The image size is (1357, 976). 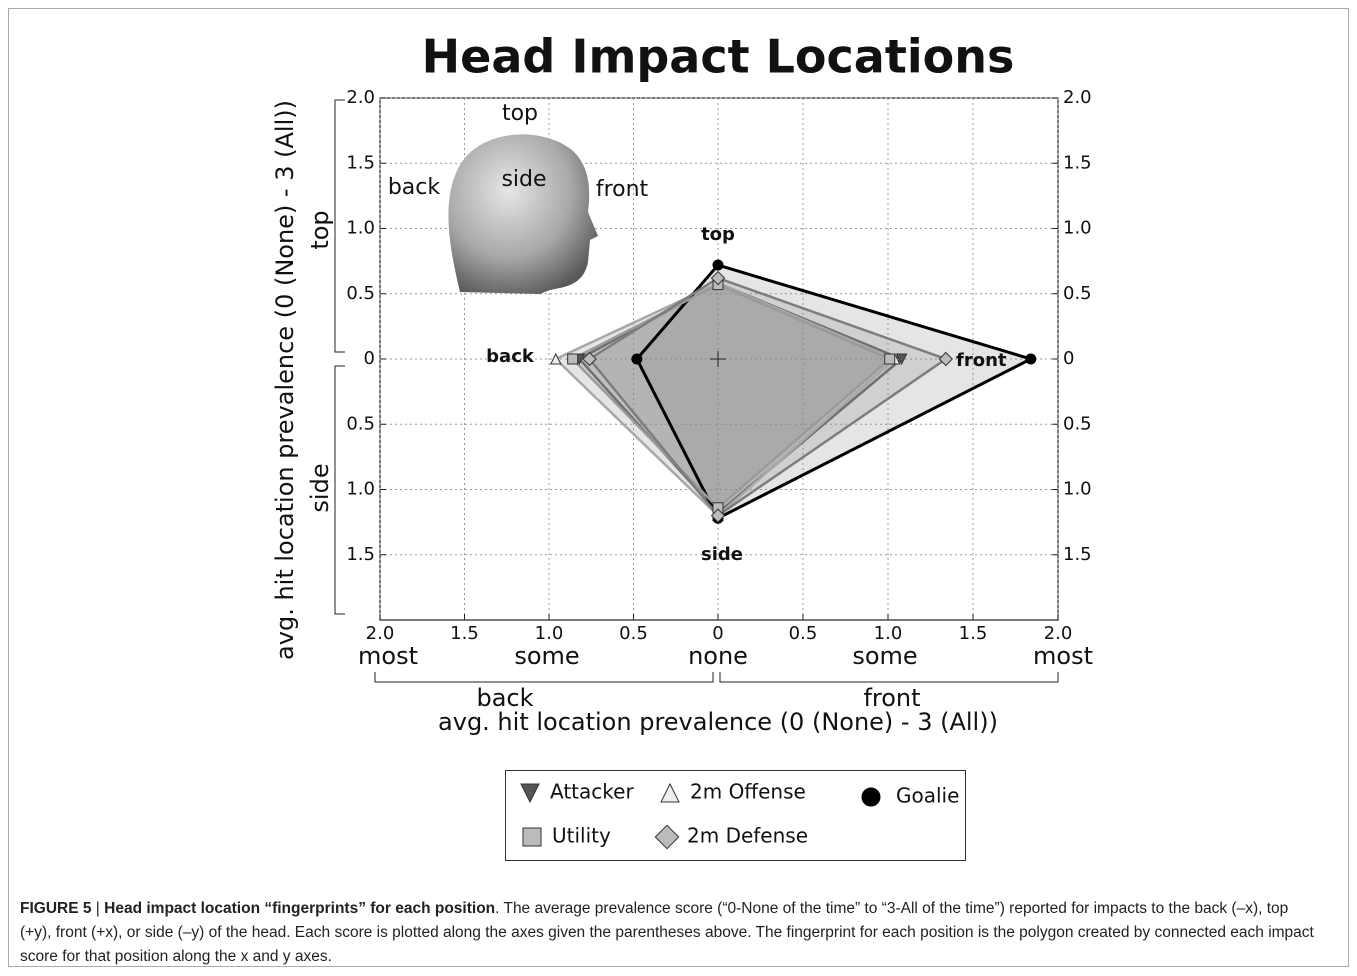 I want to click on legend-box, so click(x=735, y=815).